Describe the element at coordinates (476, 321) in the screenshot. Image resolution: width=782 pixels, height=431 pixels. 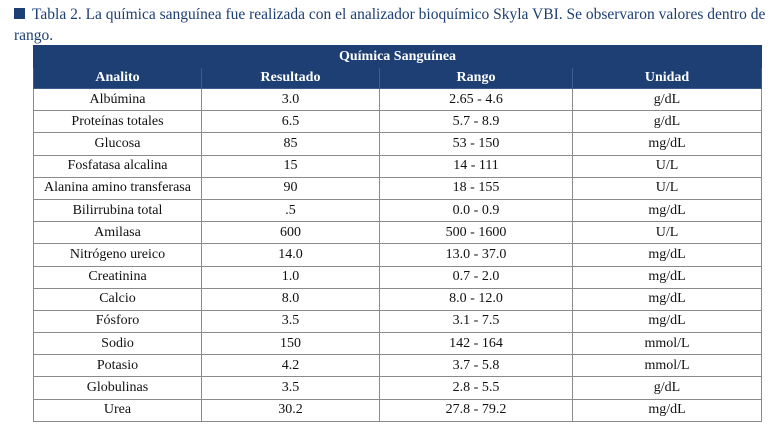
I see `range-cell: 3.1 - 7.5` at that location.